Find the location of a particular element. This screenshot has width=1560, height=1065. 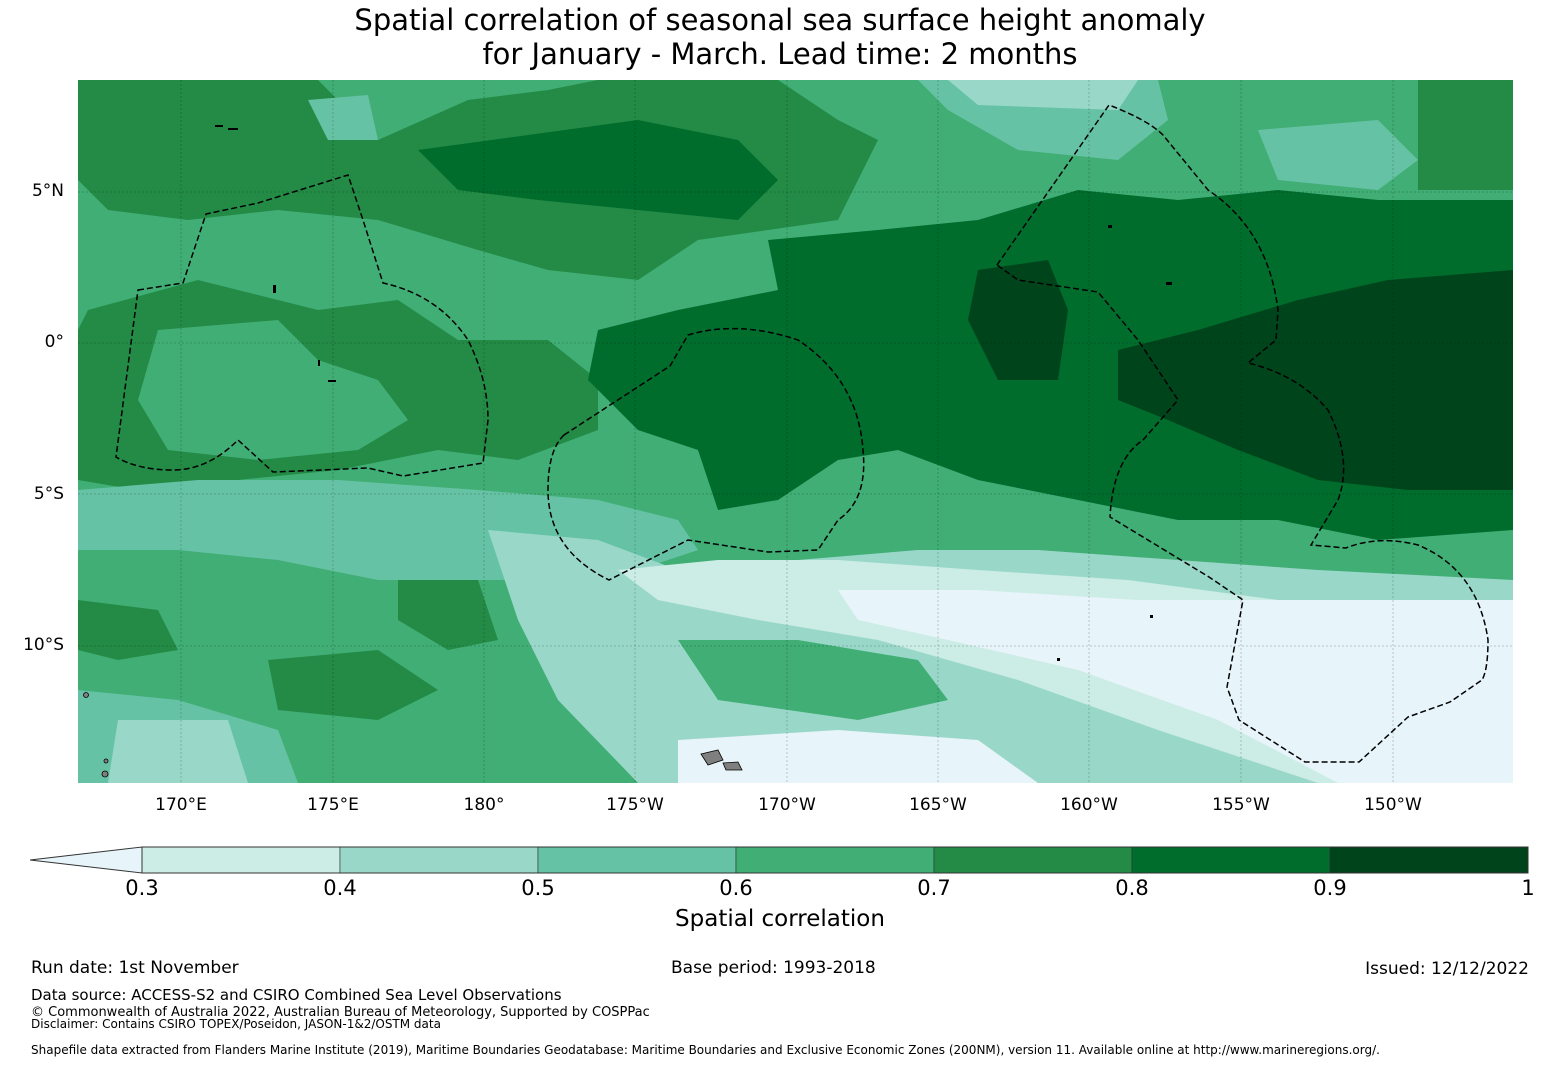

colorbar-tick-0.7: 0.7 is located at coordinates (934, 888).